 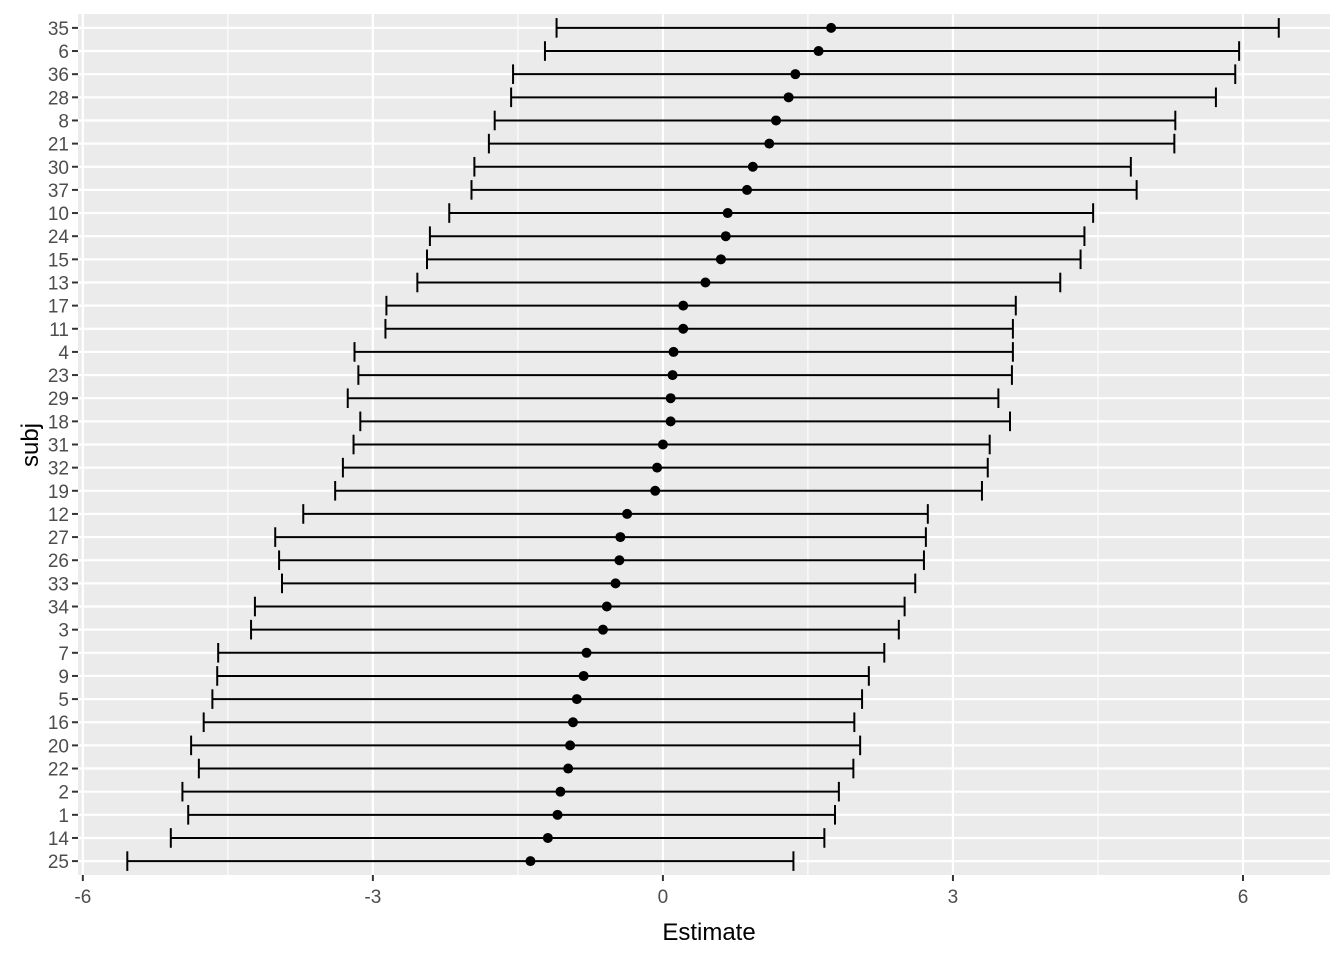 What do you see at coordinates (63, 52) in the screenshot?
I see `y-tick-label: 6` at bounding box center [63, 52].